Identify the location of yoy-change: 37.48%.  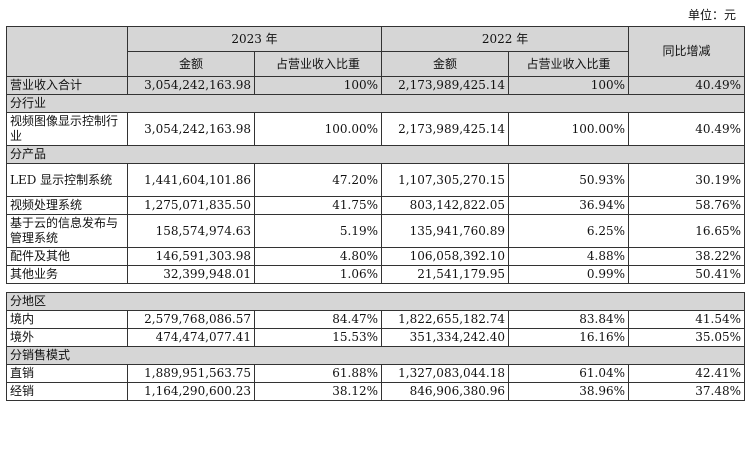
(687, 391).